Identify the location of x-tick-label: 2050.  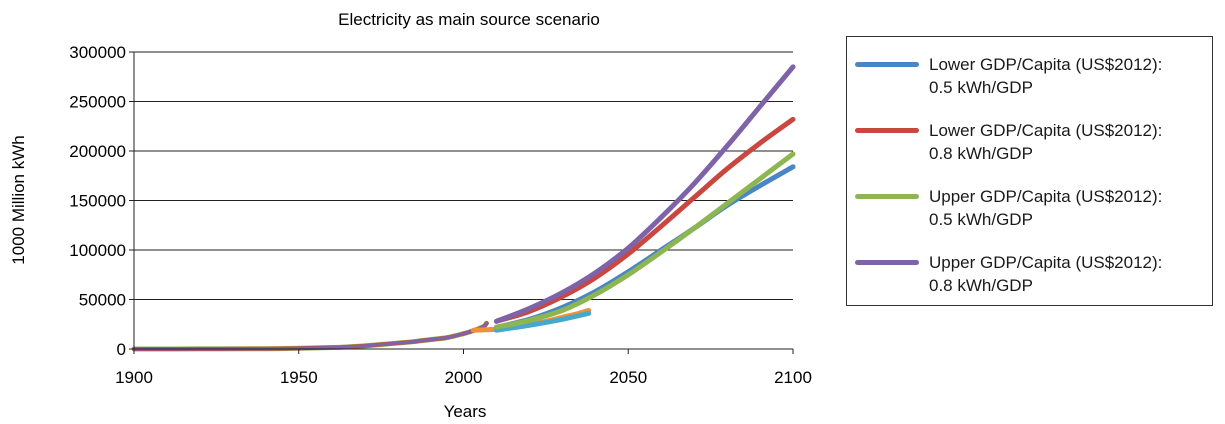
(628, 377).